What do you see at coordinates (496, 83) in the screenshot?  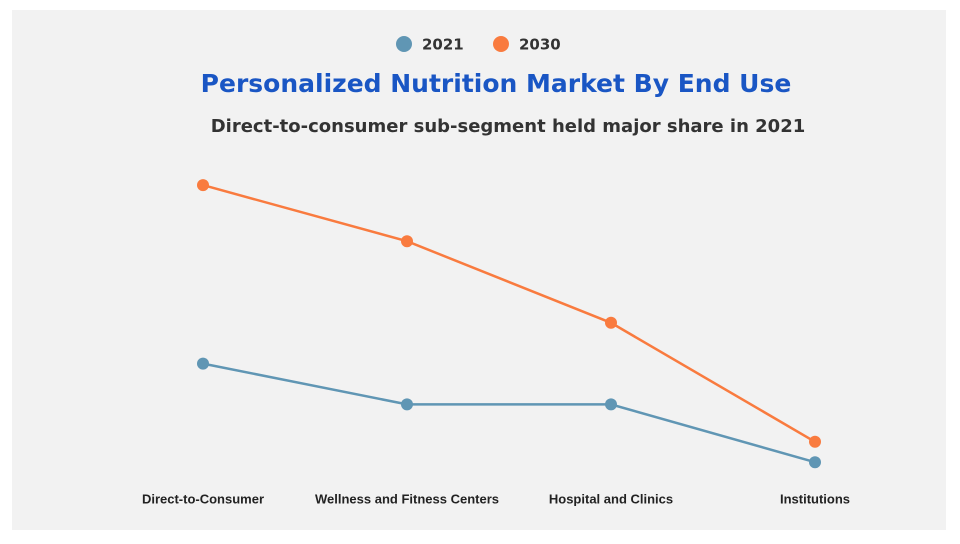 I see `chart-title: Personalized Nutrition Market By End Use` at bounding box center [496, 83].